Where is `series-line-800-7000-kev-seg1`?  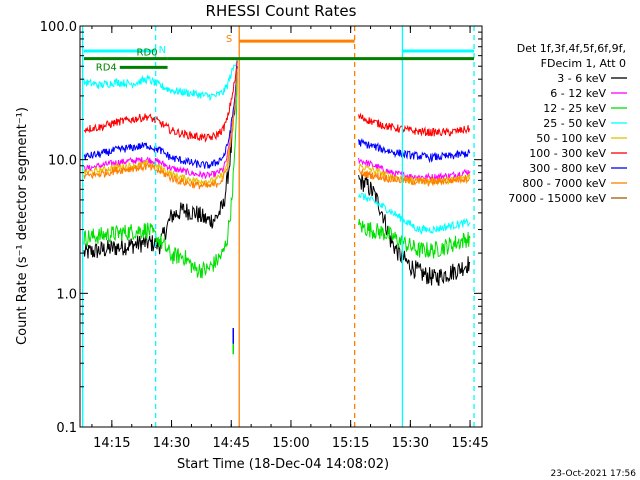
series-line-800-7000-kev-seg1 is located at coordinates (414, 178).